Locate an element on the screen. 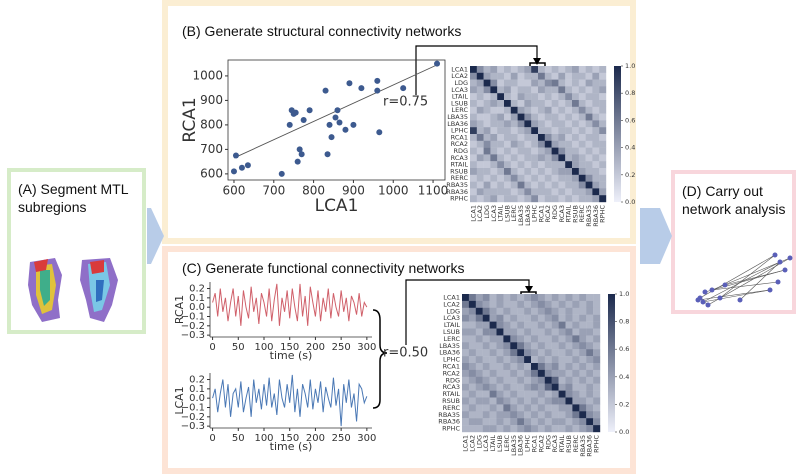 Image resolution: width=800 pixels, height=475 pixels. column-label: LBA35 is located at coordinates (514, 445).